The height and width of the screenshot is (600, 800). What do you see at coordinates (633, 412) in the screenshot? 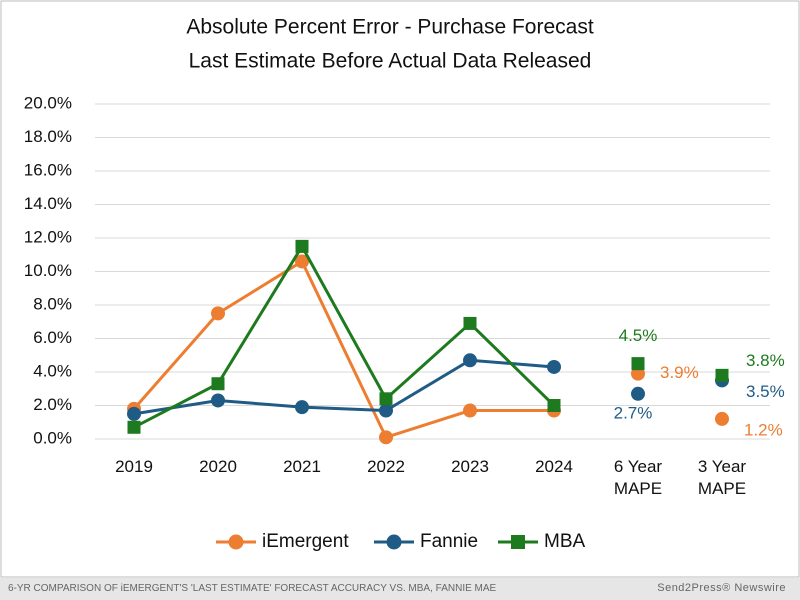
I see `data-label: 2.7%` at bounding box center [633, 412].